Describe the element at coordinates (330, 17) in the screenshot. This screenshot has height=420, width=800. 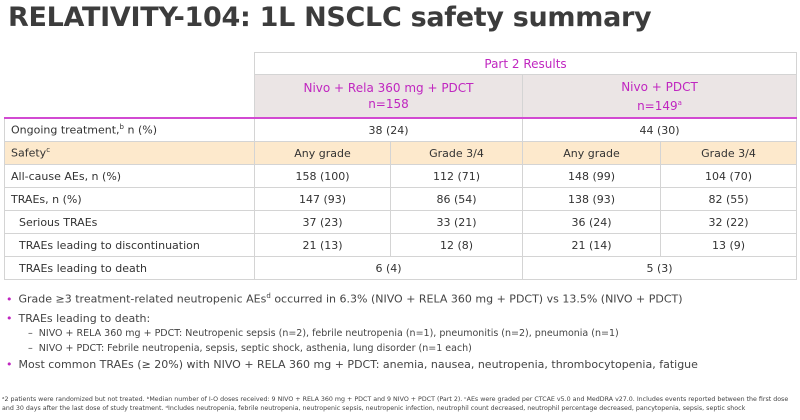
I see `page-title: RELATIVITY-104: 1L NSCLC safety summary` at that location.